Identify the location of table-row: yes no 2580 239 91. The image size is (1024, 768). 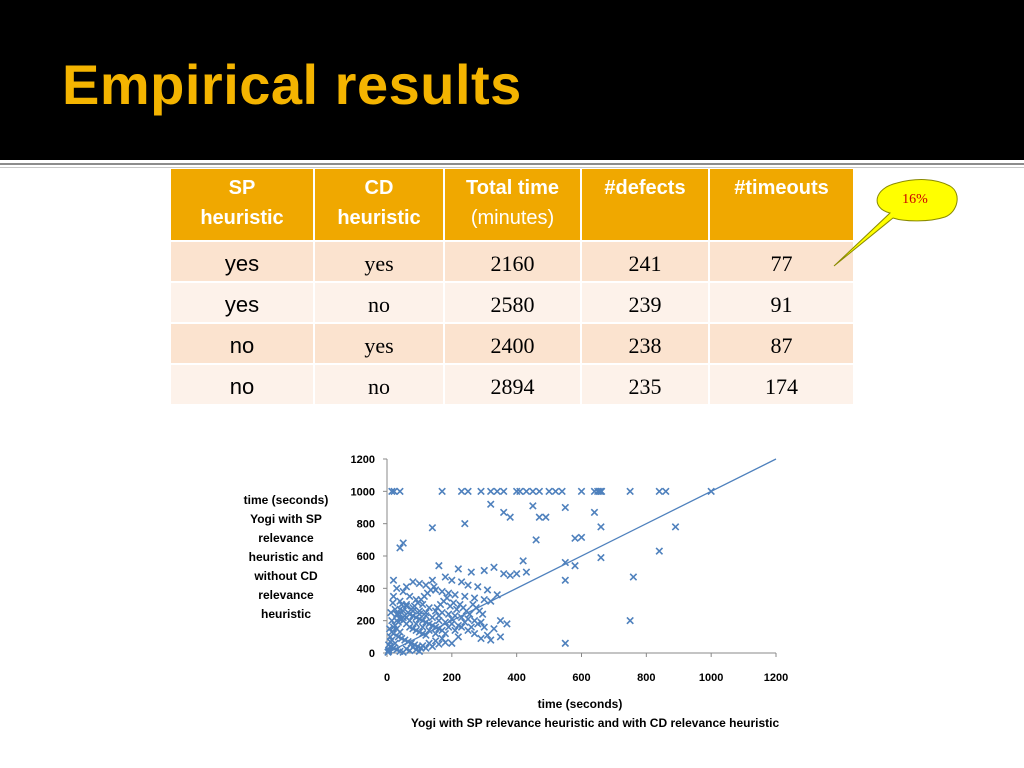
(513, 303).